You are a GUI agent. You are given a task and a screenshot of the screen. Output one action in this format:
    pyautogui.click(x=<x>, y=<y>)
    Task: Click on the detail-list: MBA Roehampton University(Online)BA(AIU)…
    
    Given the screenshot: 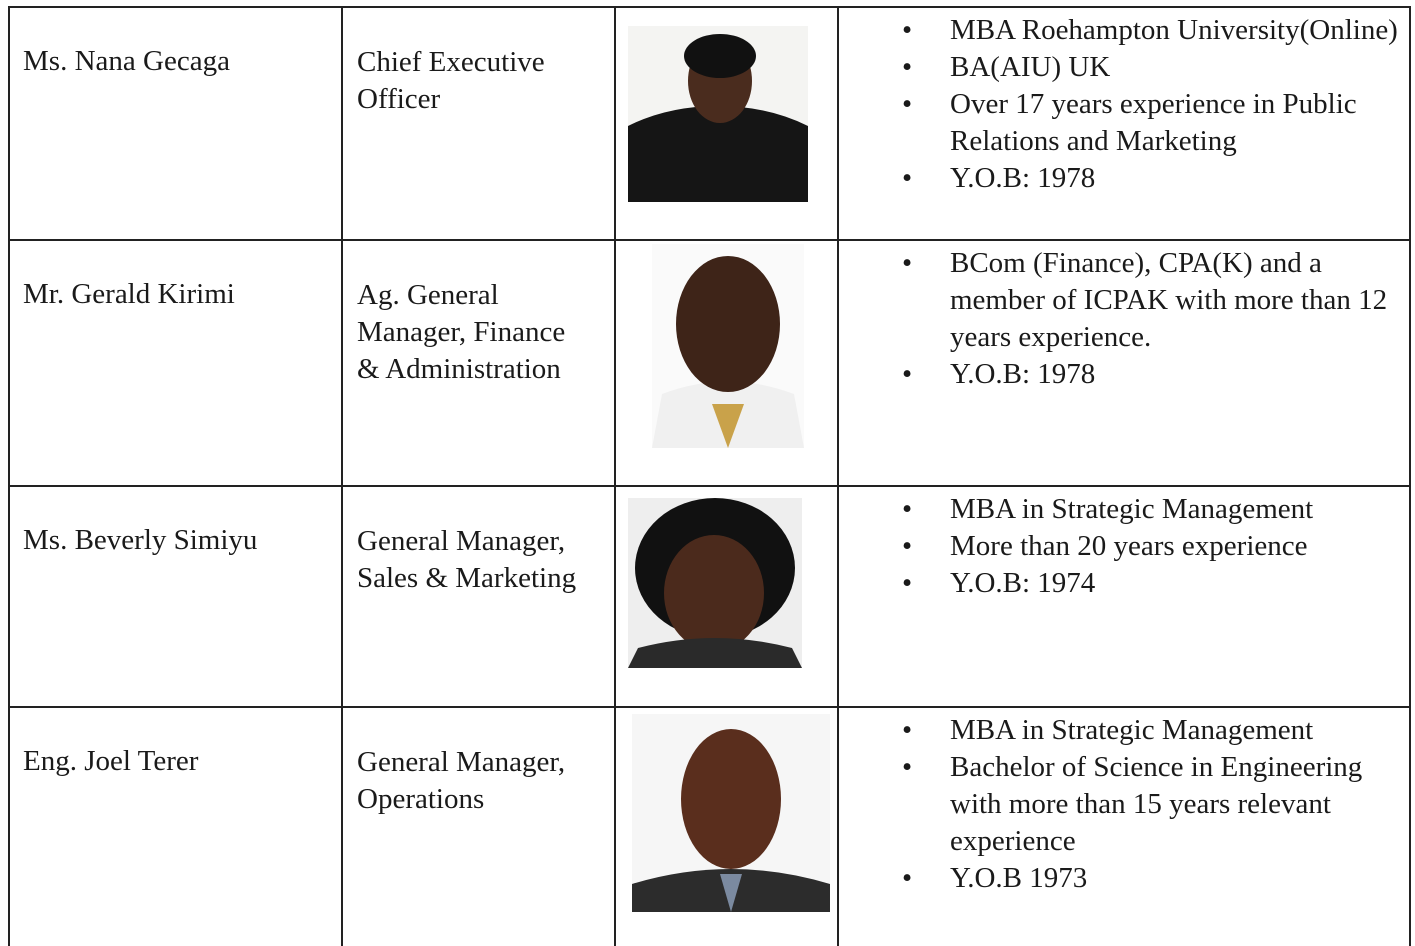 What is the action you would take?
    pyautogui.click(x=1153, y=104)
    